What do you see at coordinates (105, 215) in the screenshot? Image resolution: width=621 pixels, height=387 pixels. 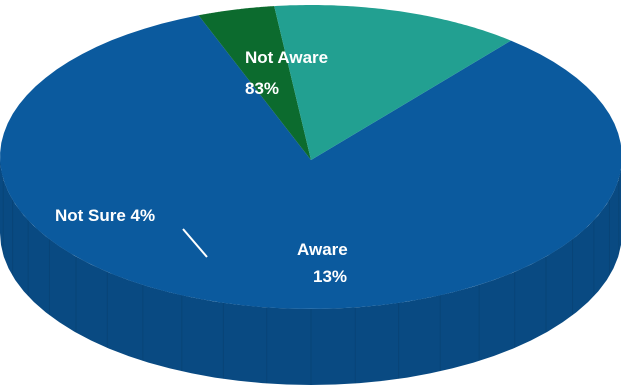 I see `label-not-sure: Not Sure 4%` at bounding box center [105, 215].